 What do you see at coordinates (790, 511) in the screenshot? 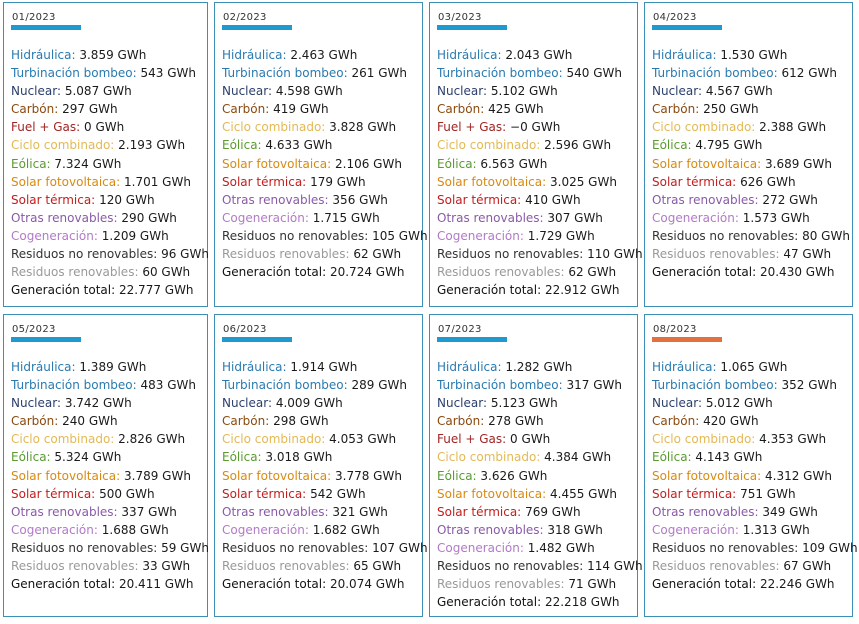
I see `source-value: 349 GWh` at bounding box center [790, 511].